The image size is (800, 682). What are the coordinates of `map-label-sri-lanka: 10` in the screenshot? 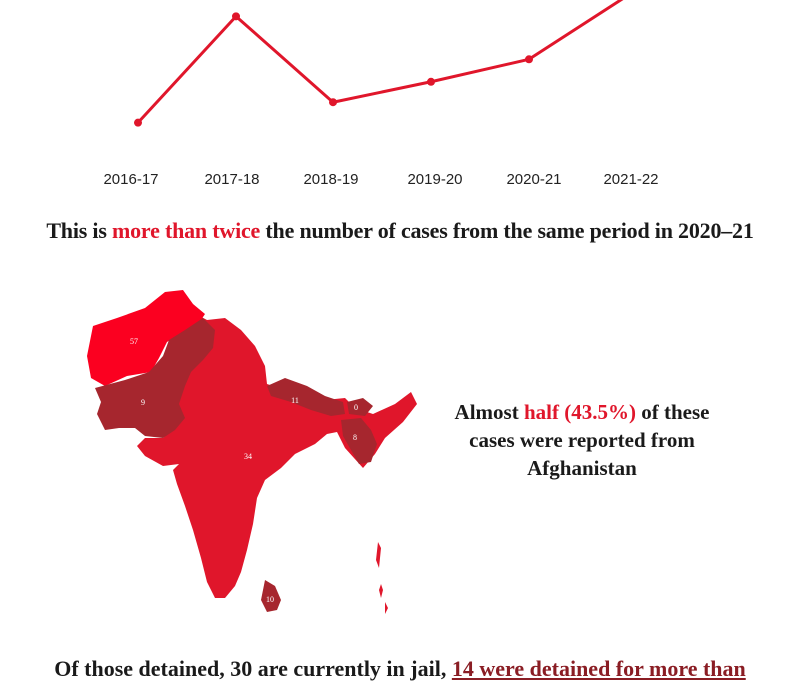 It's located at (270, 599).